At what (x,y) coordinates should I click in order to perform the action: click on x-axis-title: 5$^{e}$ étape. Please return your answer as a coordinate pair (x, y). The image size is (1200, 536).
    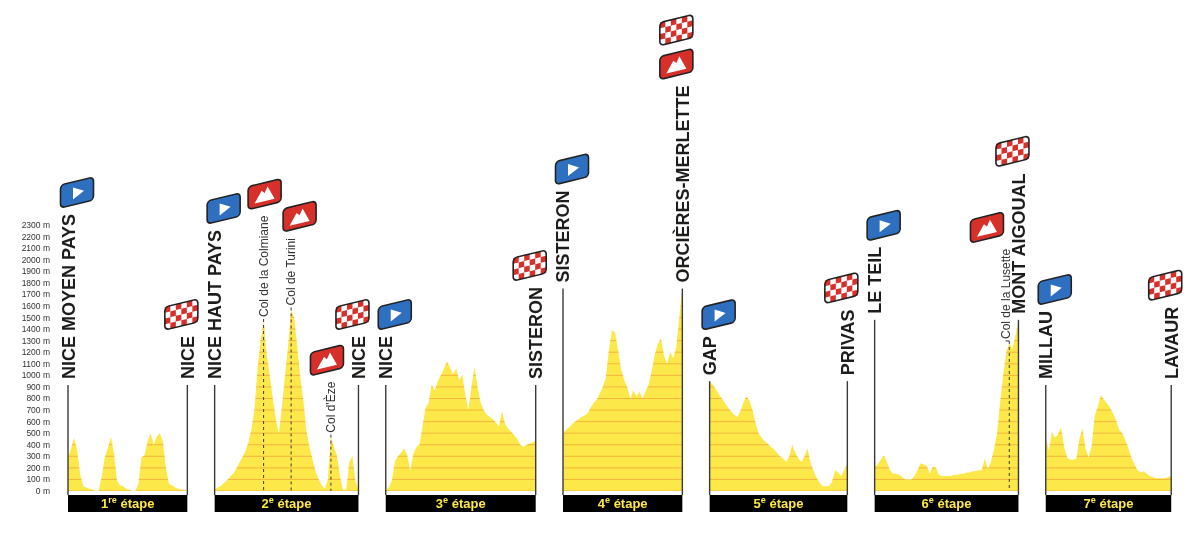
    Looking at the image, I should click on (778, 503).